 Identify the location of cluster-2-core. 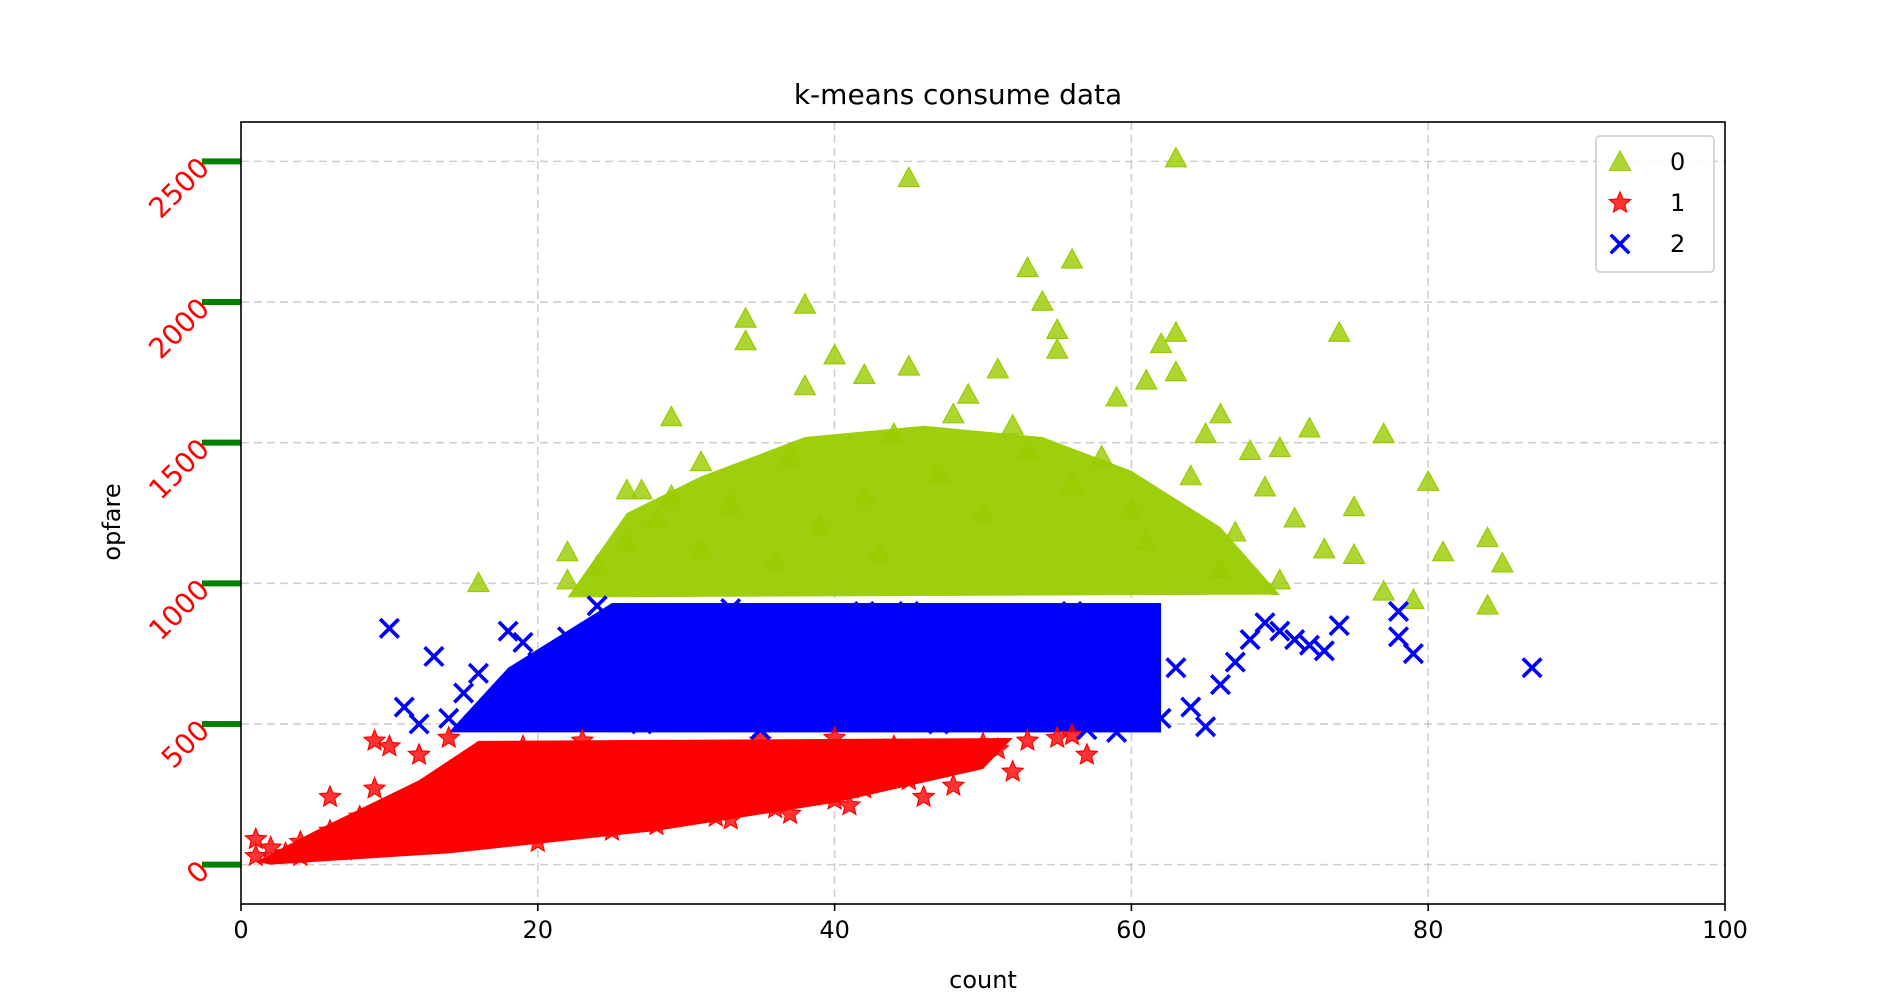
(887, 668).